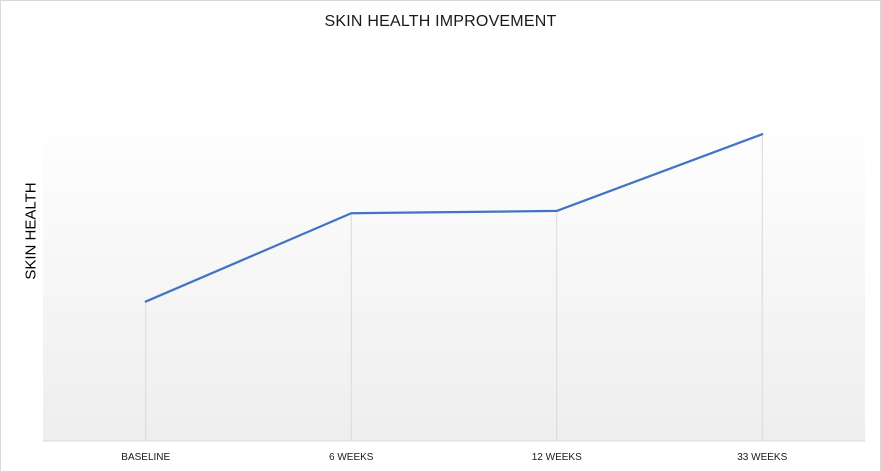  I want to click on x-tick-label: BASELINE, so click(145, 457).